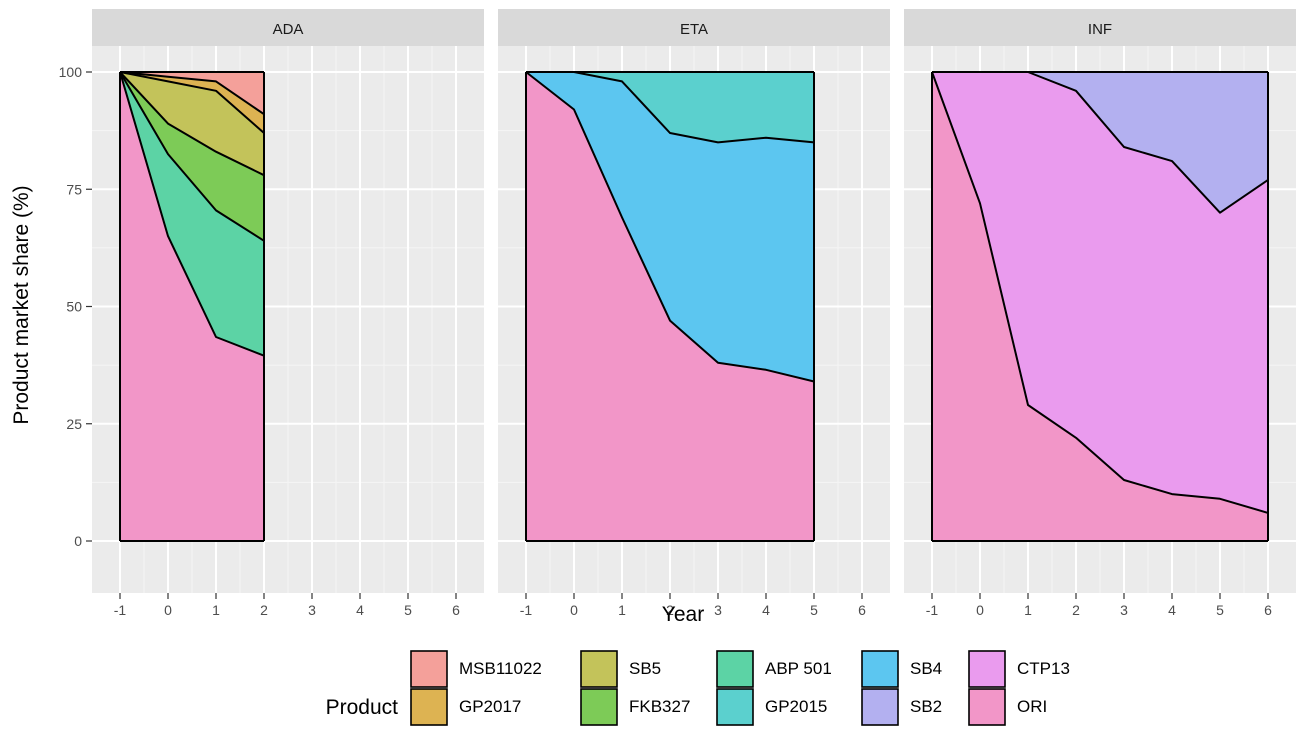 The height and width of the screenshot is (742, 1302). I want to click on y-tick-label: 100, so click(71, 72).